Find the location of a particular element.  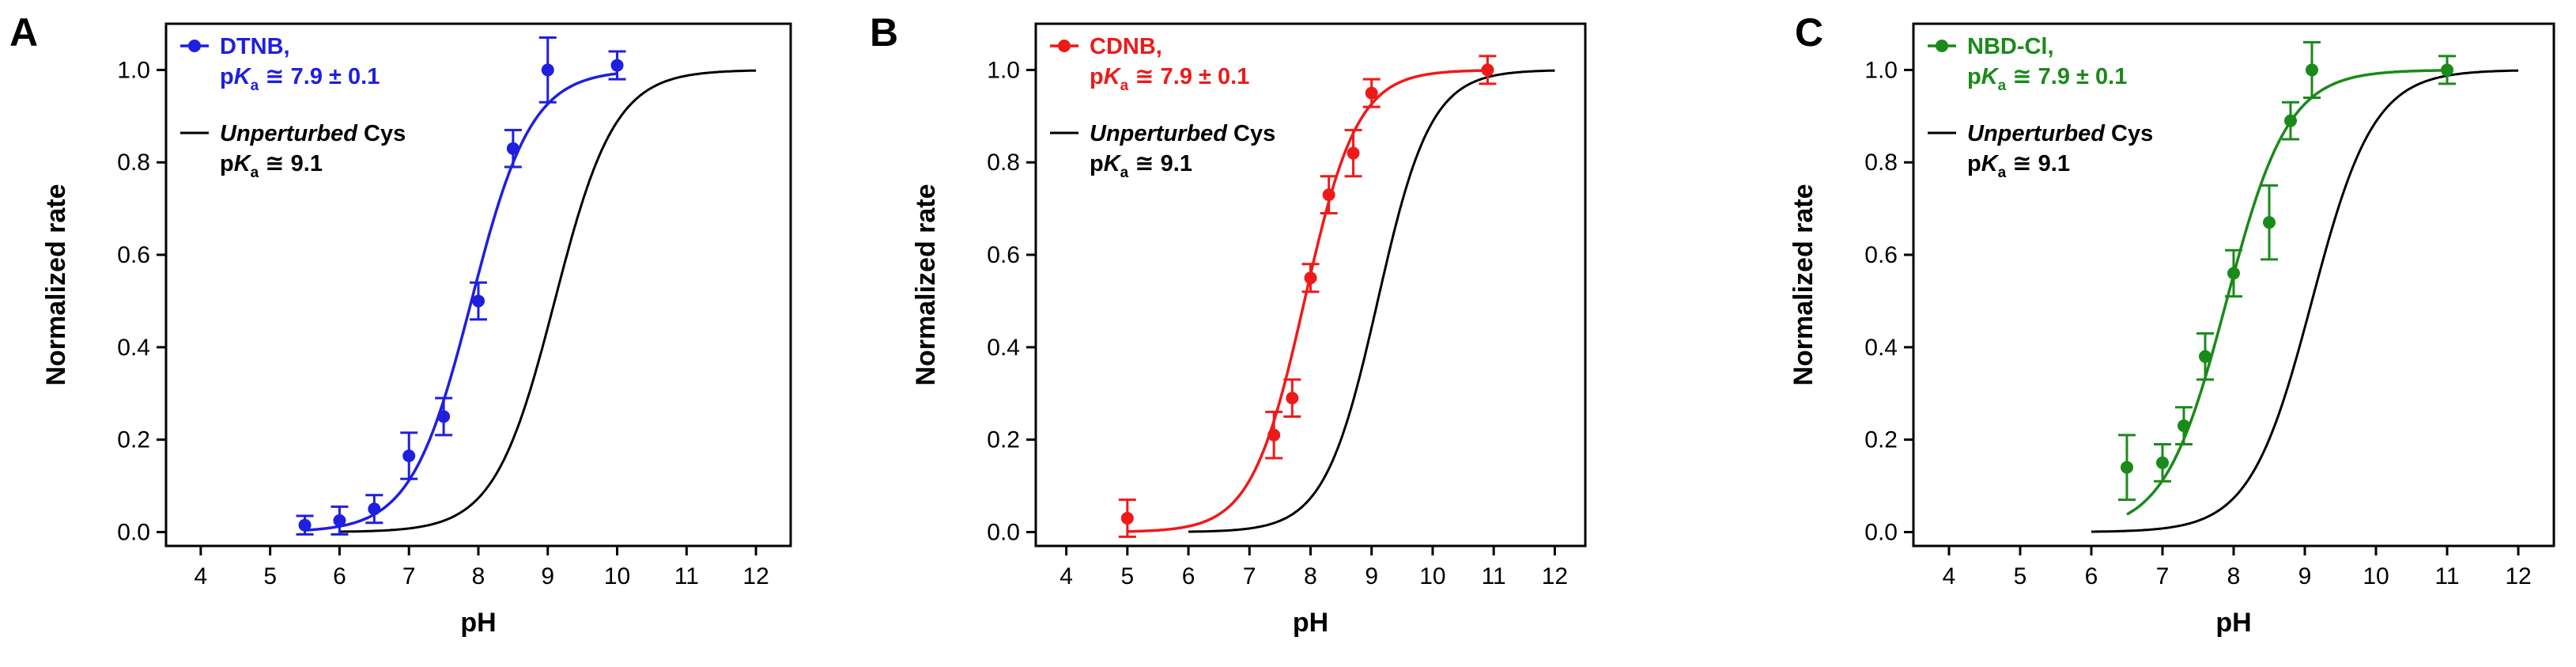

y-axis-title: Normalized rate is located at coordinates (926, 284).